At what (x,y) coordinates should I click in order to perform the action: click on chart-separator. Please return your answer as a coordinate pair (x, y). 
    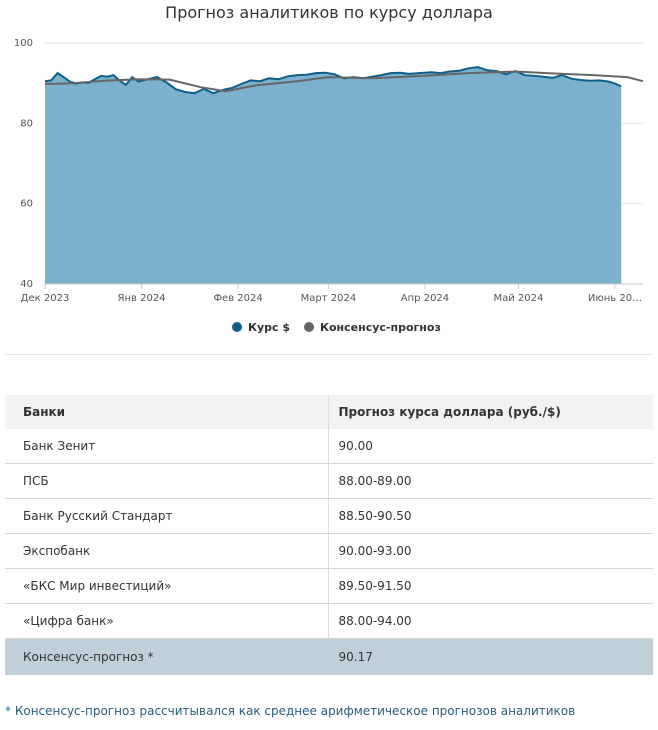
    Looking at the image, I should click on (329, 354).